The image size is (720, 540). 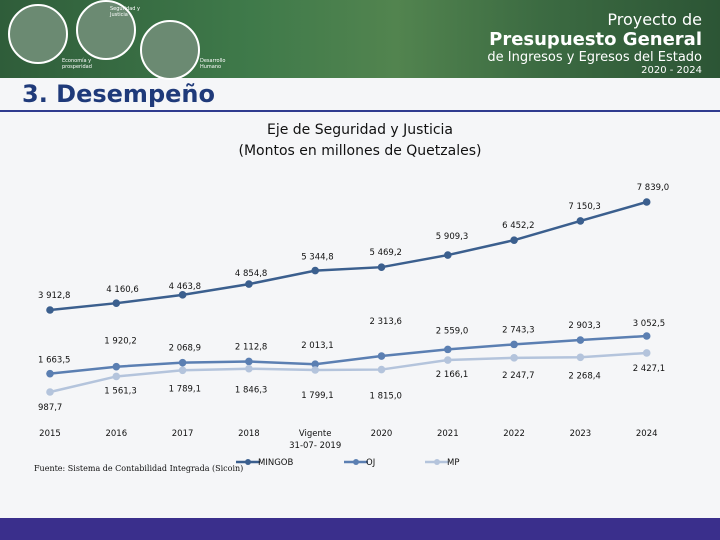 I want to click on data-label-mingob: 4 160,6, so click(x=122, y=290).